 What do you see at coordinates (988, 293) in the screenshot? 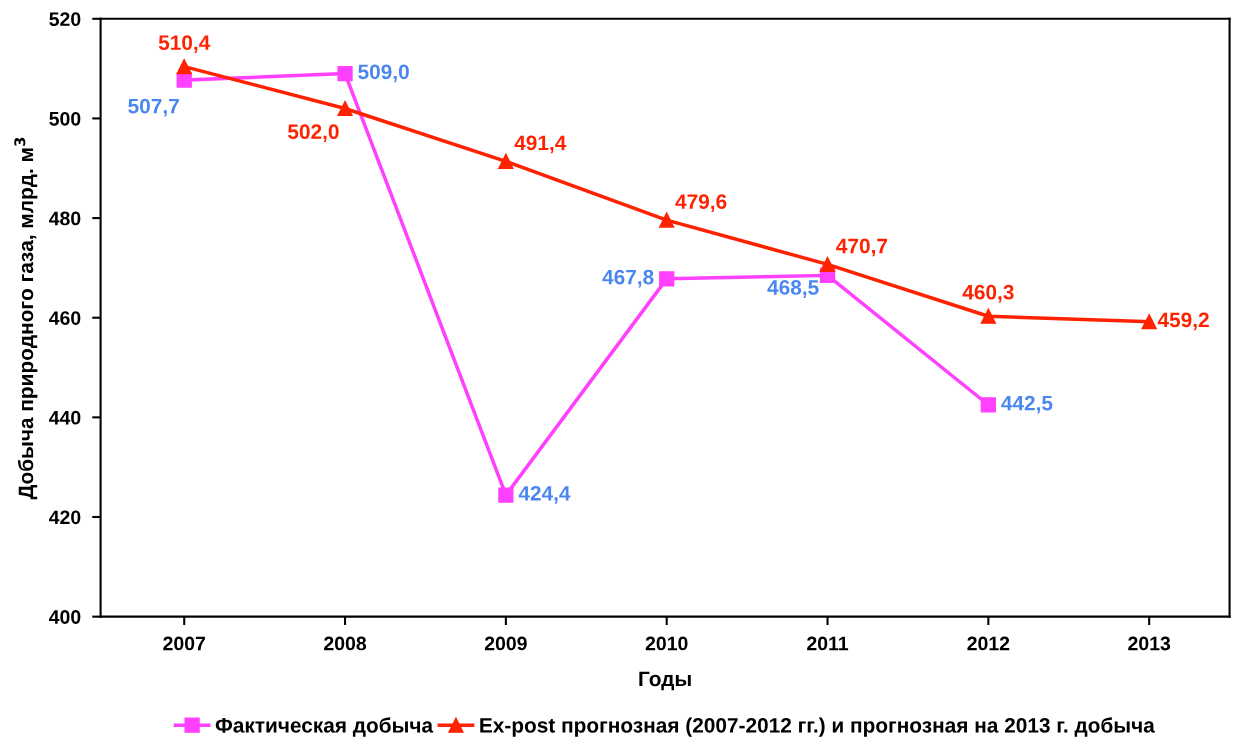
I see `data-label: 460,3` at bounding box center [988, 293].